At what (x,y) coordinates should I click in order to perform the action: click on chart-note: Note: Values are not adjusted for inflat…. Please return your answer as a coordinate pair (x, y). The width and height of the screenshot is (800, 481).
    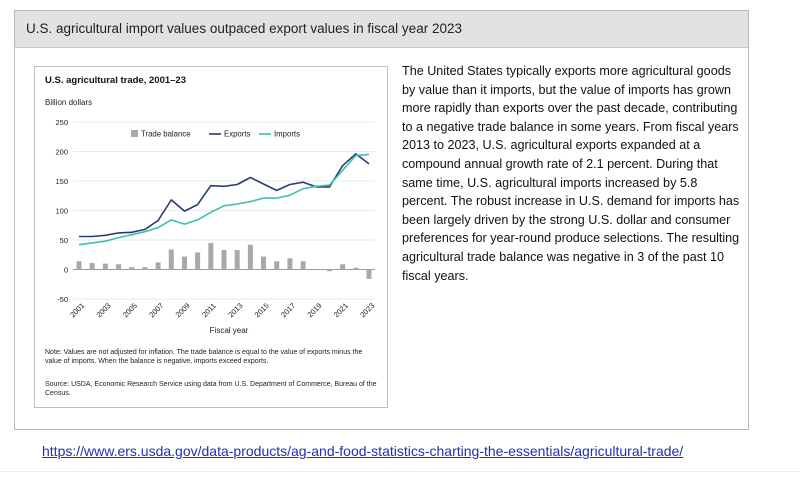
    Looking at the image, I should click on (204, 357).